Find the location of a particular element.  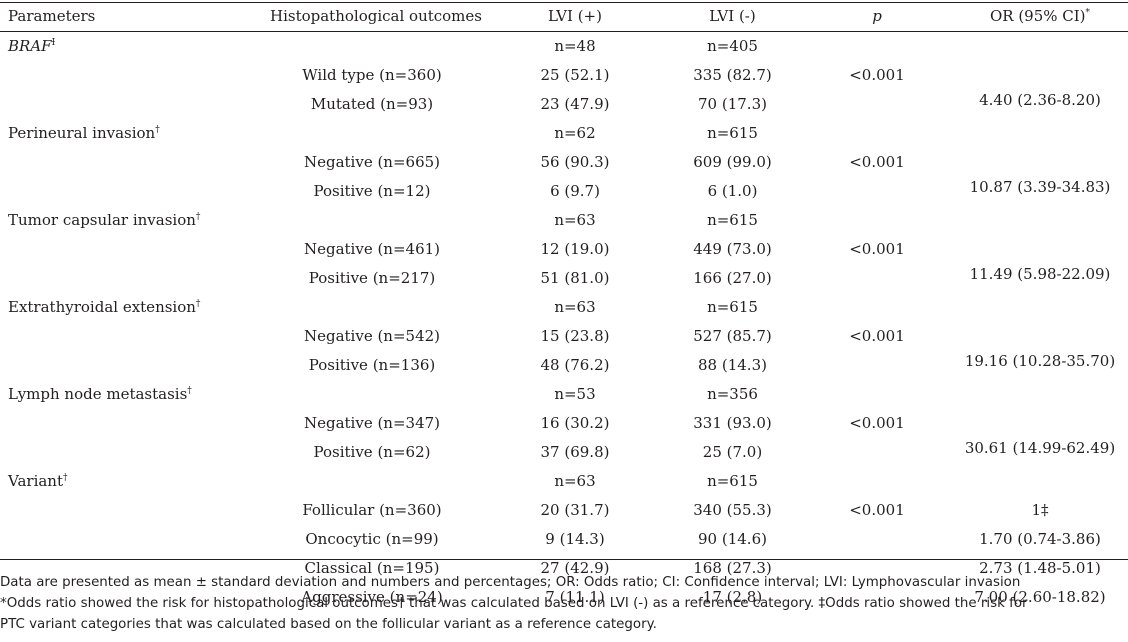

outcome-label: Aggressive (n=24) is located at coordinates (372, 597).